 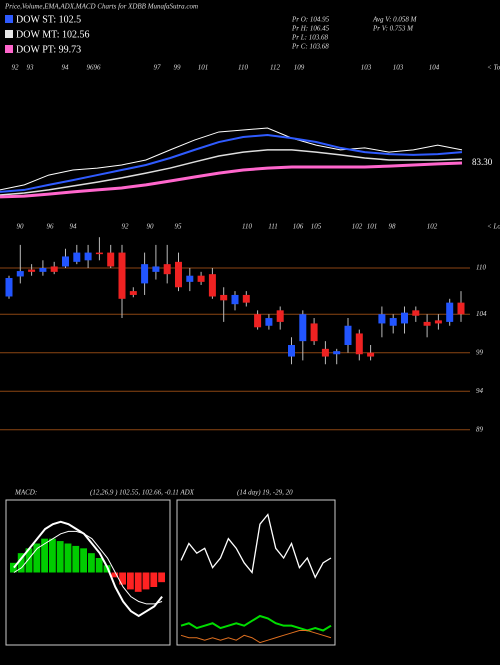 I want to click on legend-label: DOW MT: 102.56, so click(x=52, y=34).